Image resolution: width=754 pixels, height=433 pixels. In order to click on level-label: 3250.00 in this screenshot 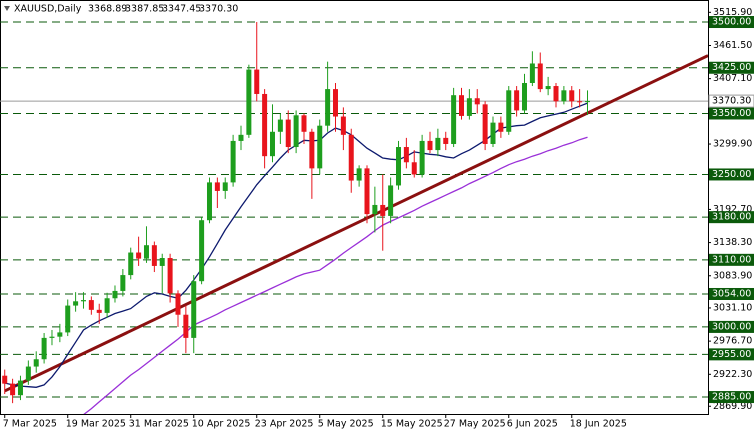, I will do `click(731, 174)`.